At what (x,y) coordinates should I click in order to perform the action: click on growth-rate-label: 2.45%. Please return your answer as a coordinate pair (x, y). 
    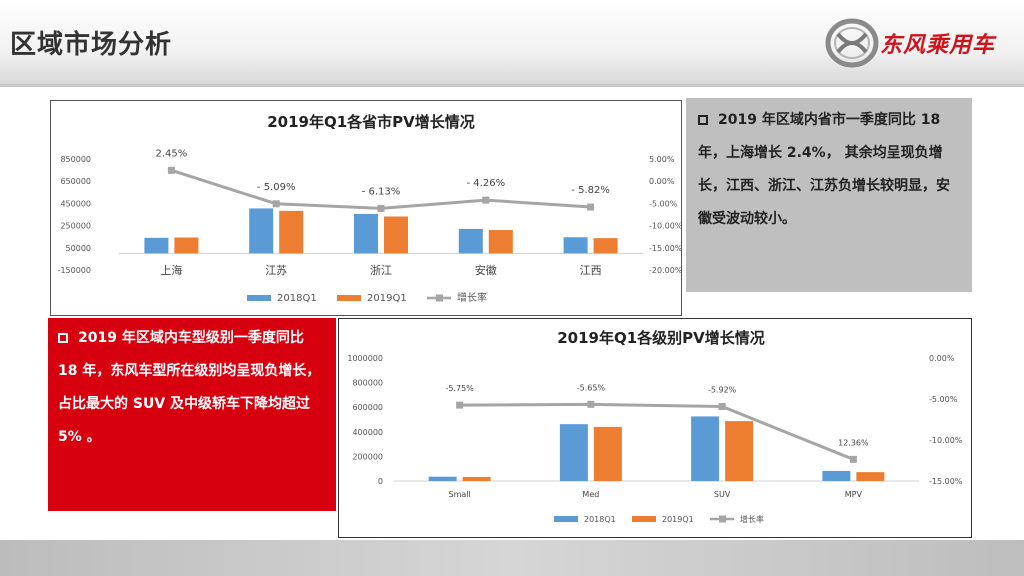
    Looking at the image, I should click on (172, 153).